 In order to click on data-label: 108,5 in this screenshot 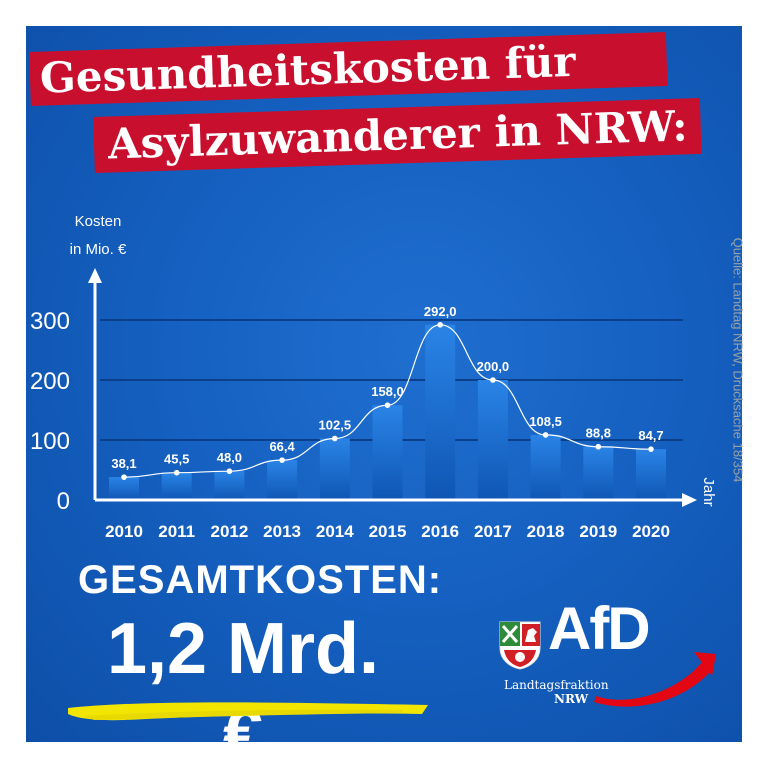, I will do `click(545, 421)`.